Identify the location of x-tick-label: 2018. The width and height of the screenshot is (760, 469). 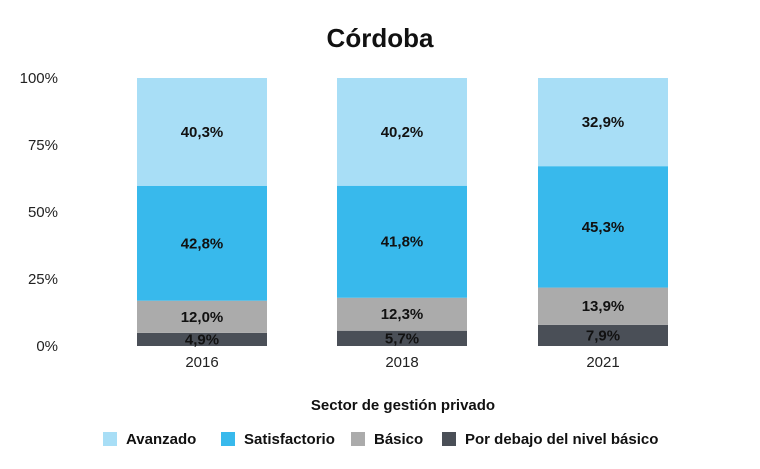
(401, 362).